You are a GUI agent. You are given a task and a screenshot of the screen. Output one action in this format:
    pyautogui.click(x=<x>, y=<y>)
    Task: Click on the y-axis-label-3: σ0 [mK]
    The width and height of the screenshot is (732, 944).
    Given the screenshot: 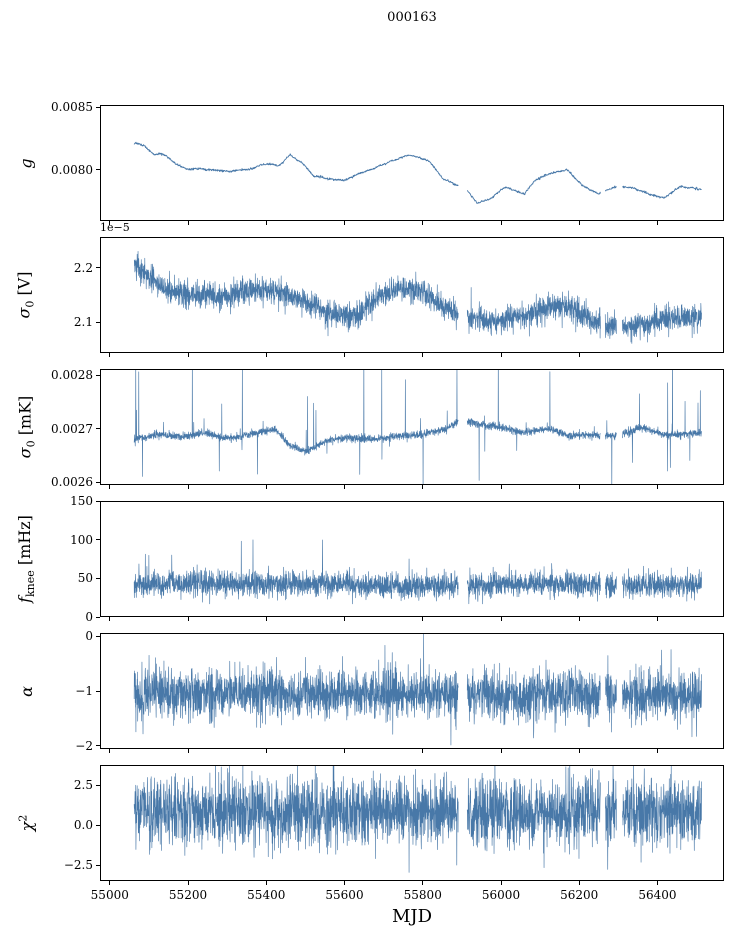 What is the action you would take?
    pyautogui.click(x=26, y=427)
    